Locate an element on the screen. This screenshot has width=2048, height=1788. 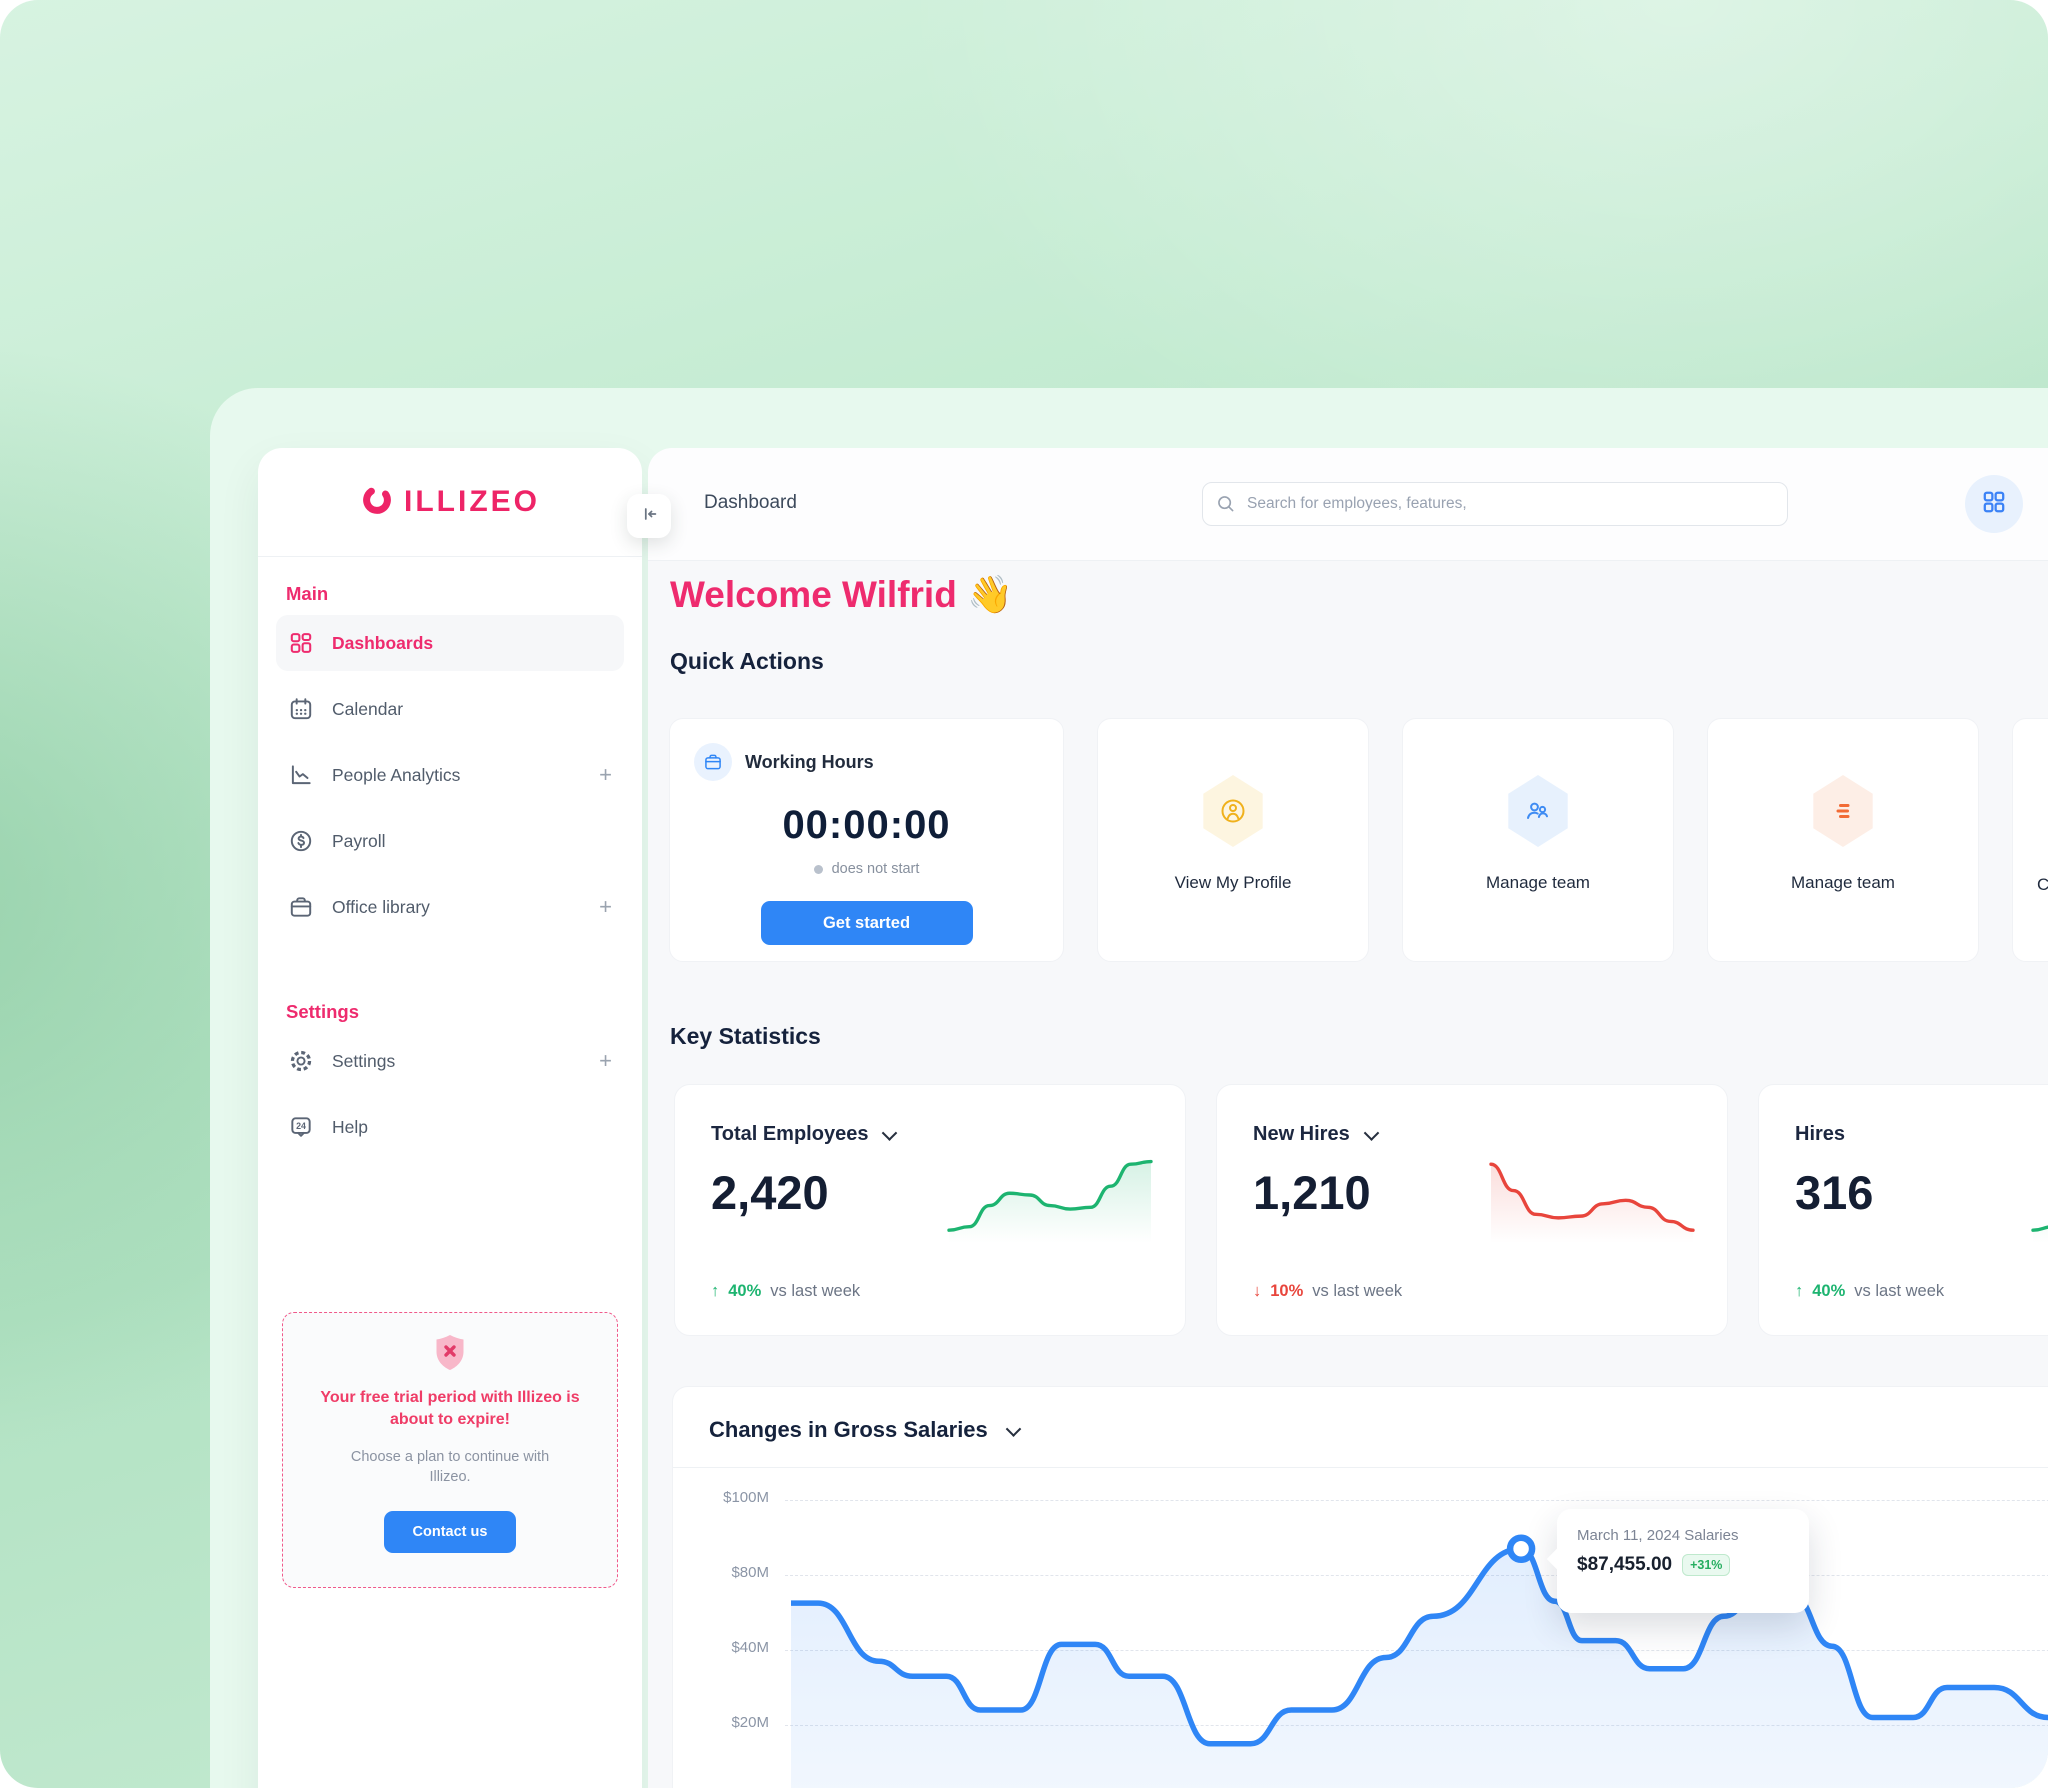
search-input is located at coordinates (1495, 504).